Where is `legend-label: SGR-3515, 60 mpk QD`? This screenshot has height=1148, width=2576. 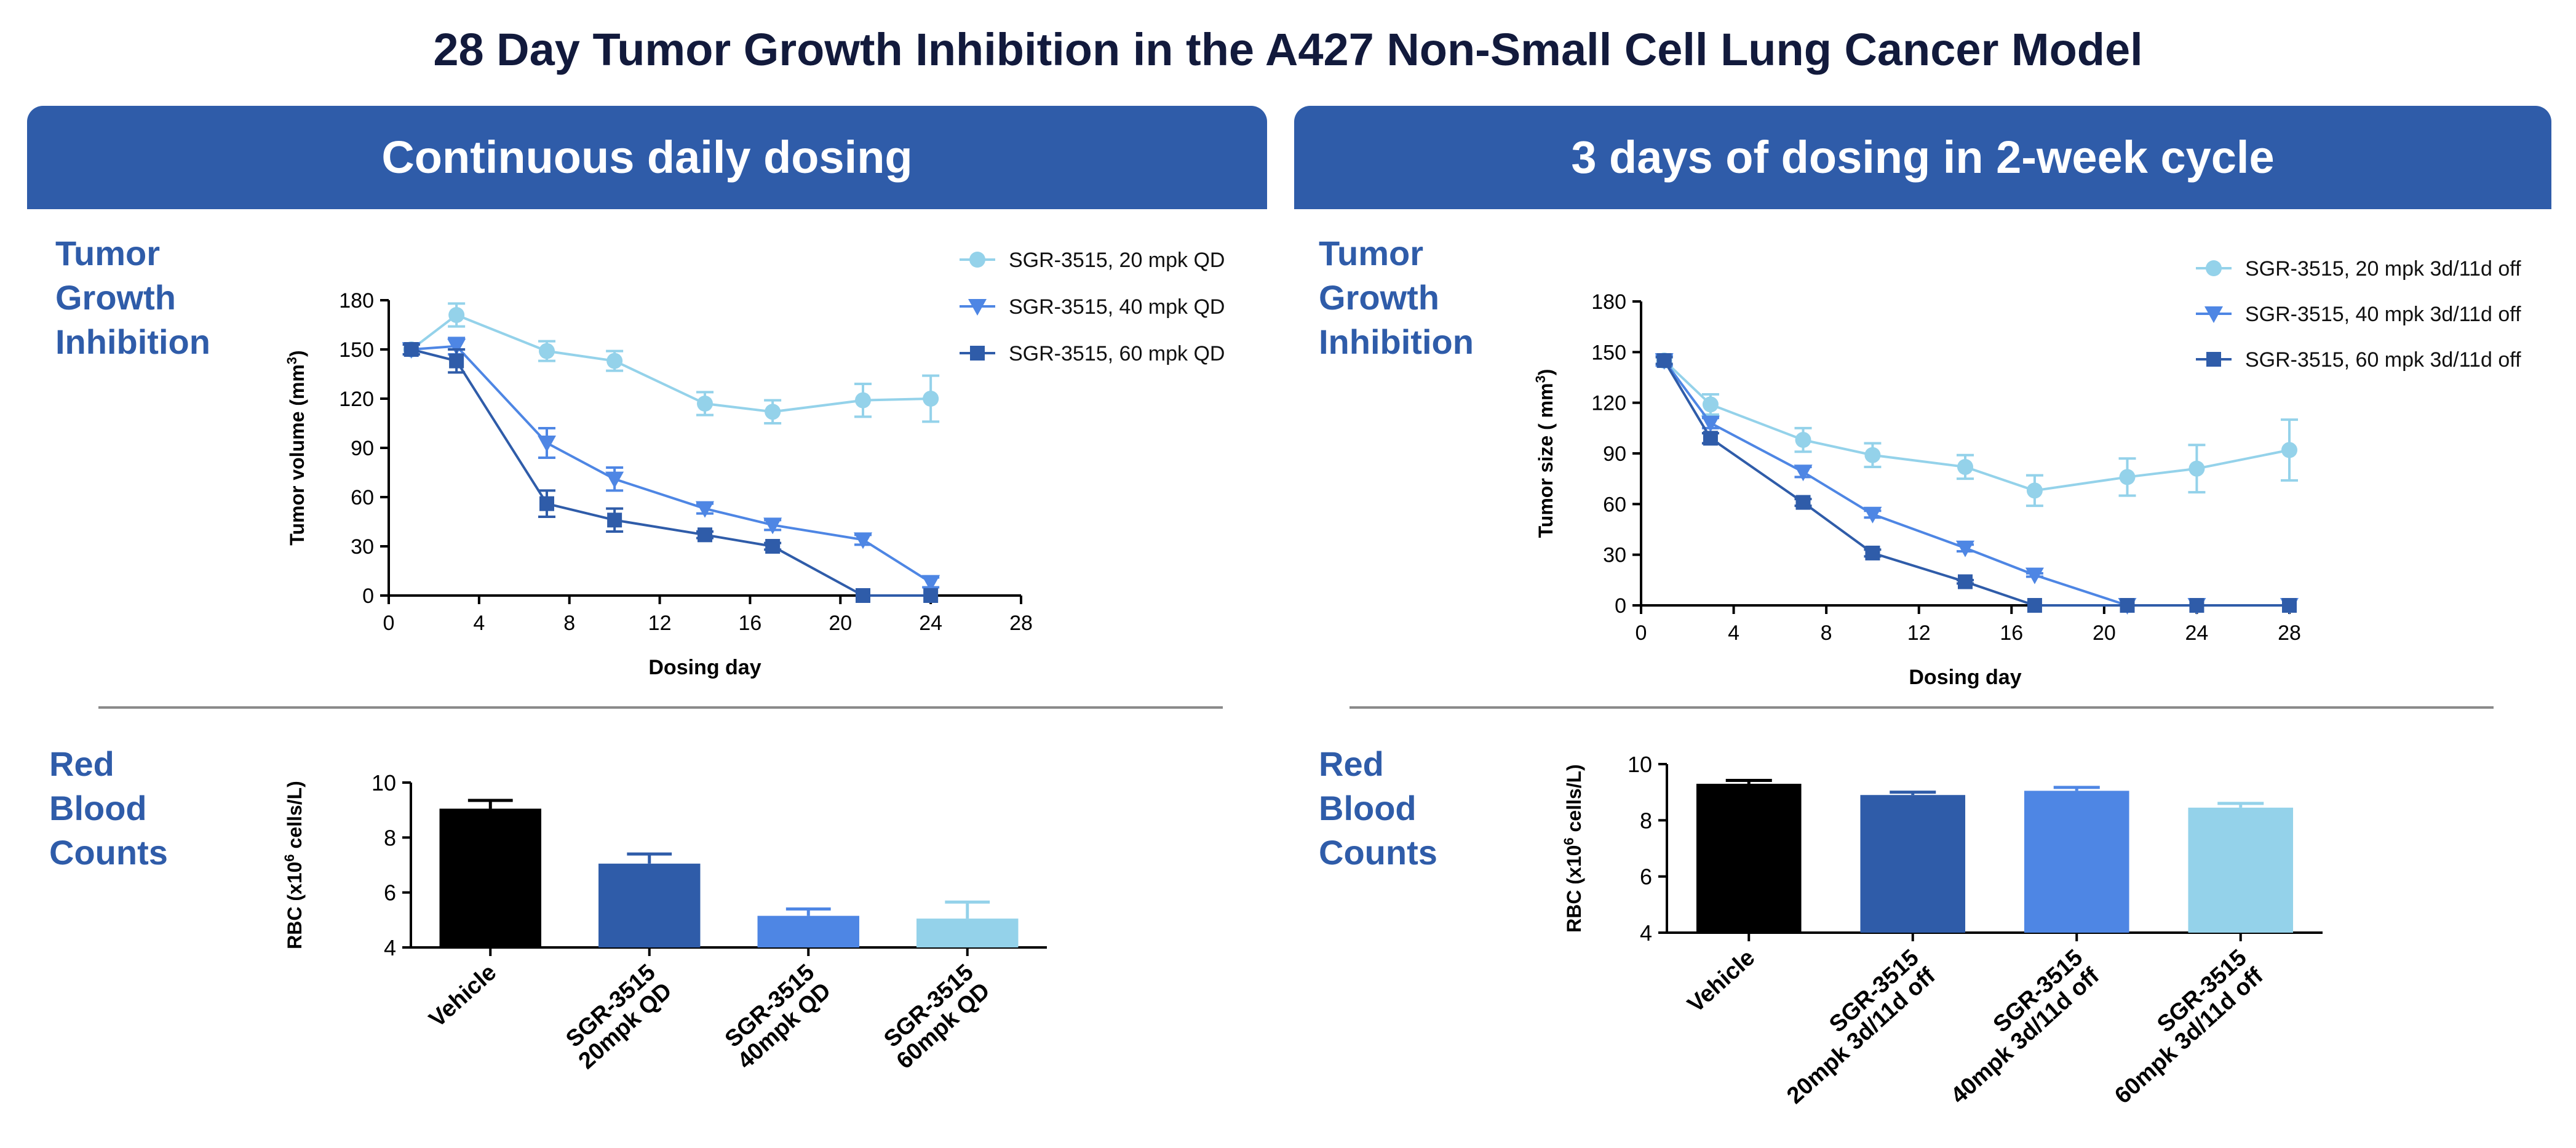 legend-label: SGR-3515, 60 mpk QD is located at coordinates (1117, 354).